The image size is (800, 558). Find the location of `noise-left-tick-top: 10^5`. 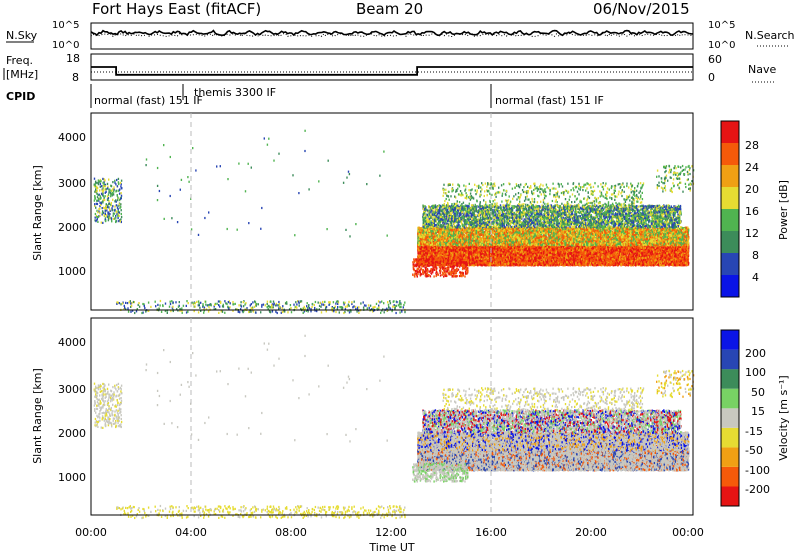

noise-left-tick-top: 10^5 is located at coordinates (65, 25).